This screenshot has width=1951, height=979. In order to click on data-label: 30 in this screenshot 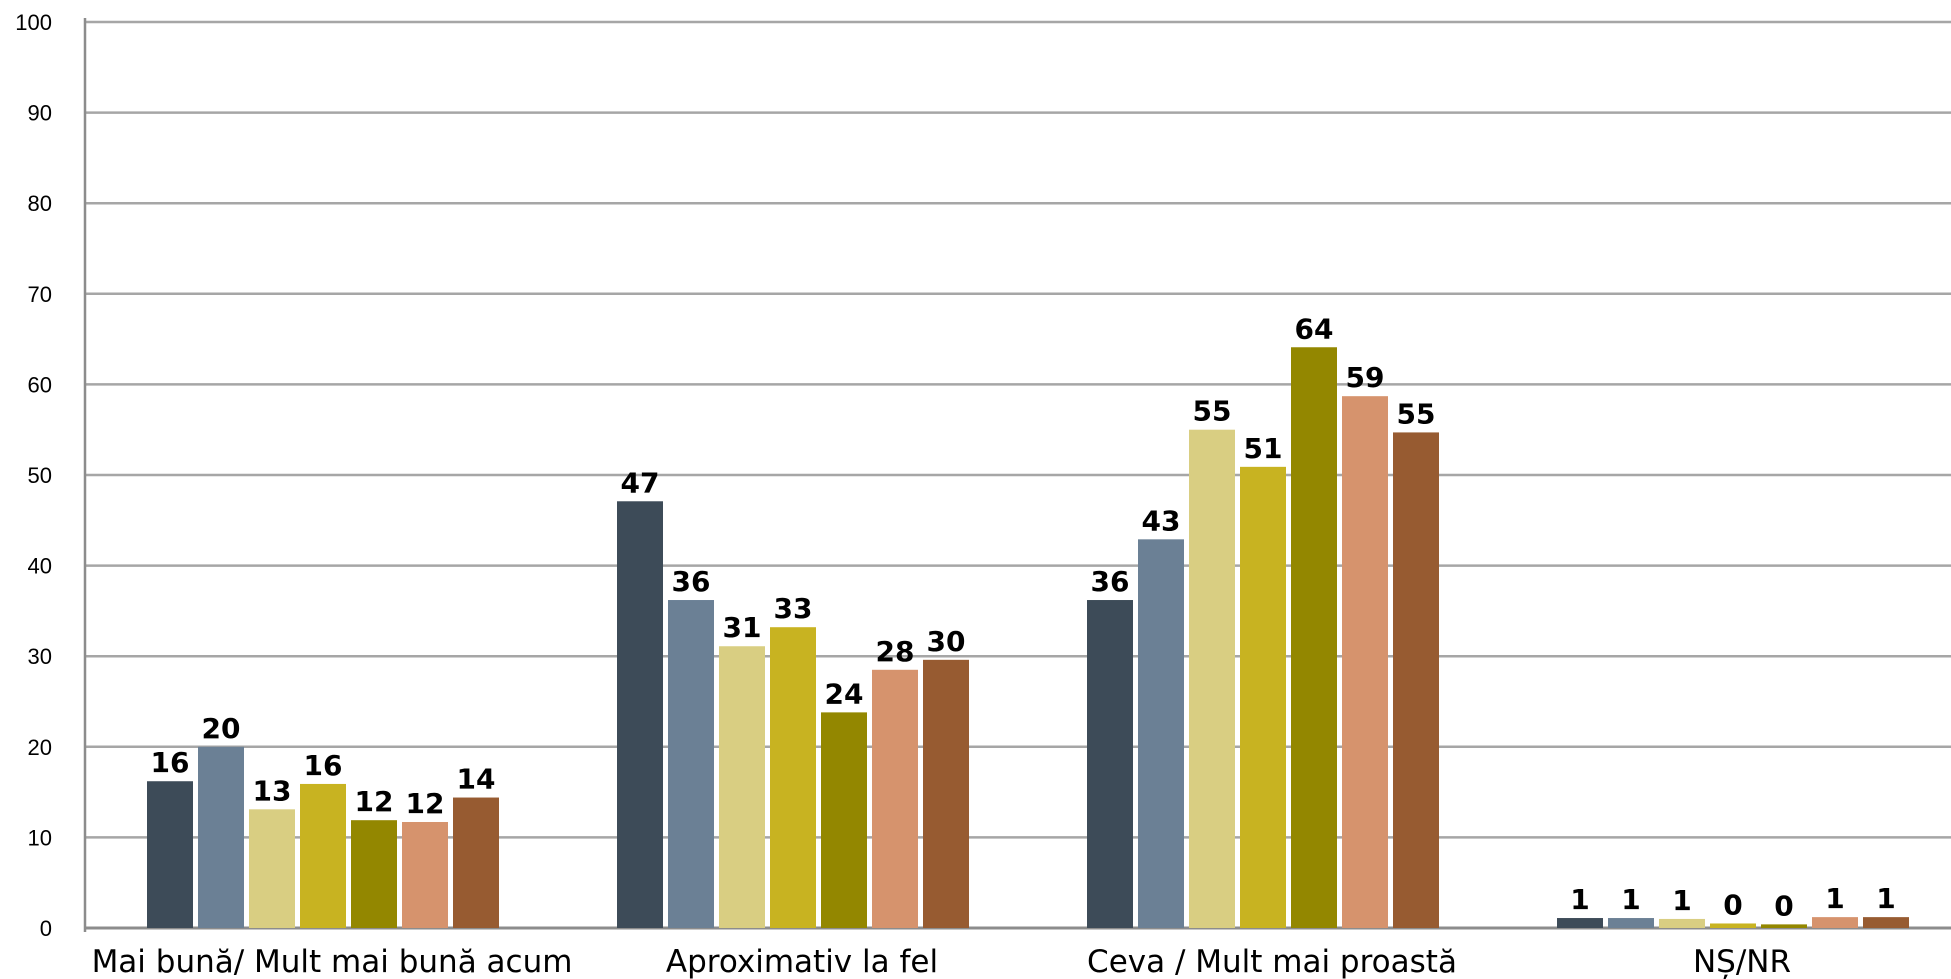, I will do `click(946, 641)`.